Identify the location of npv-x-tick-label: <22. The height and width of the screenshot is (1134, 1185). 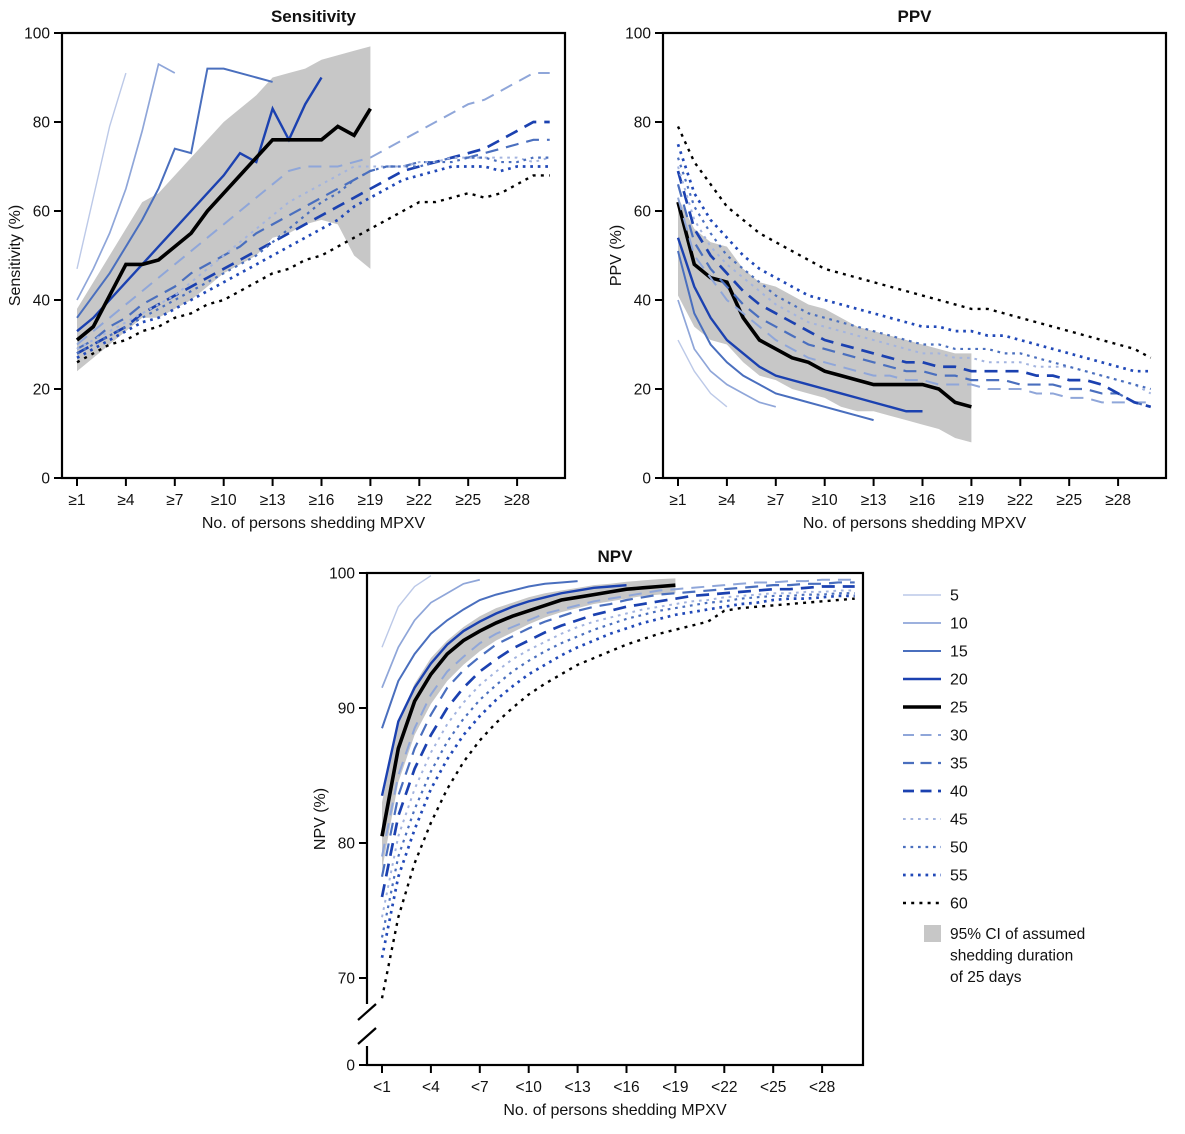
(724, 1087).